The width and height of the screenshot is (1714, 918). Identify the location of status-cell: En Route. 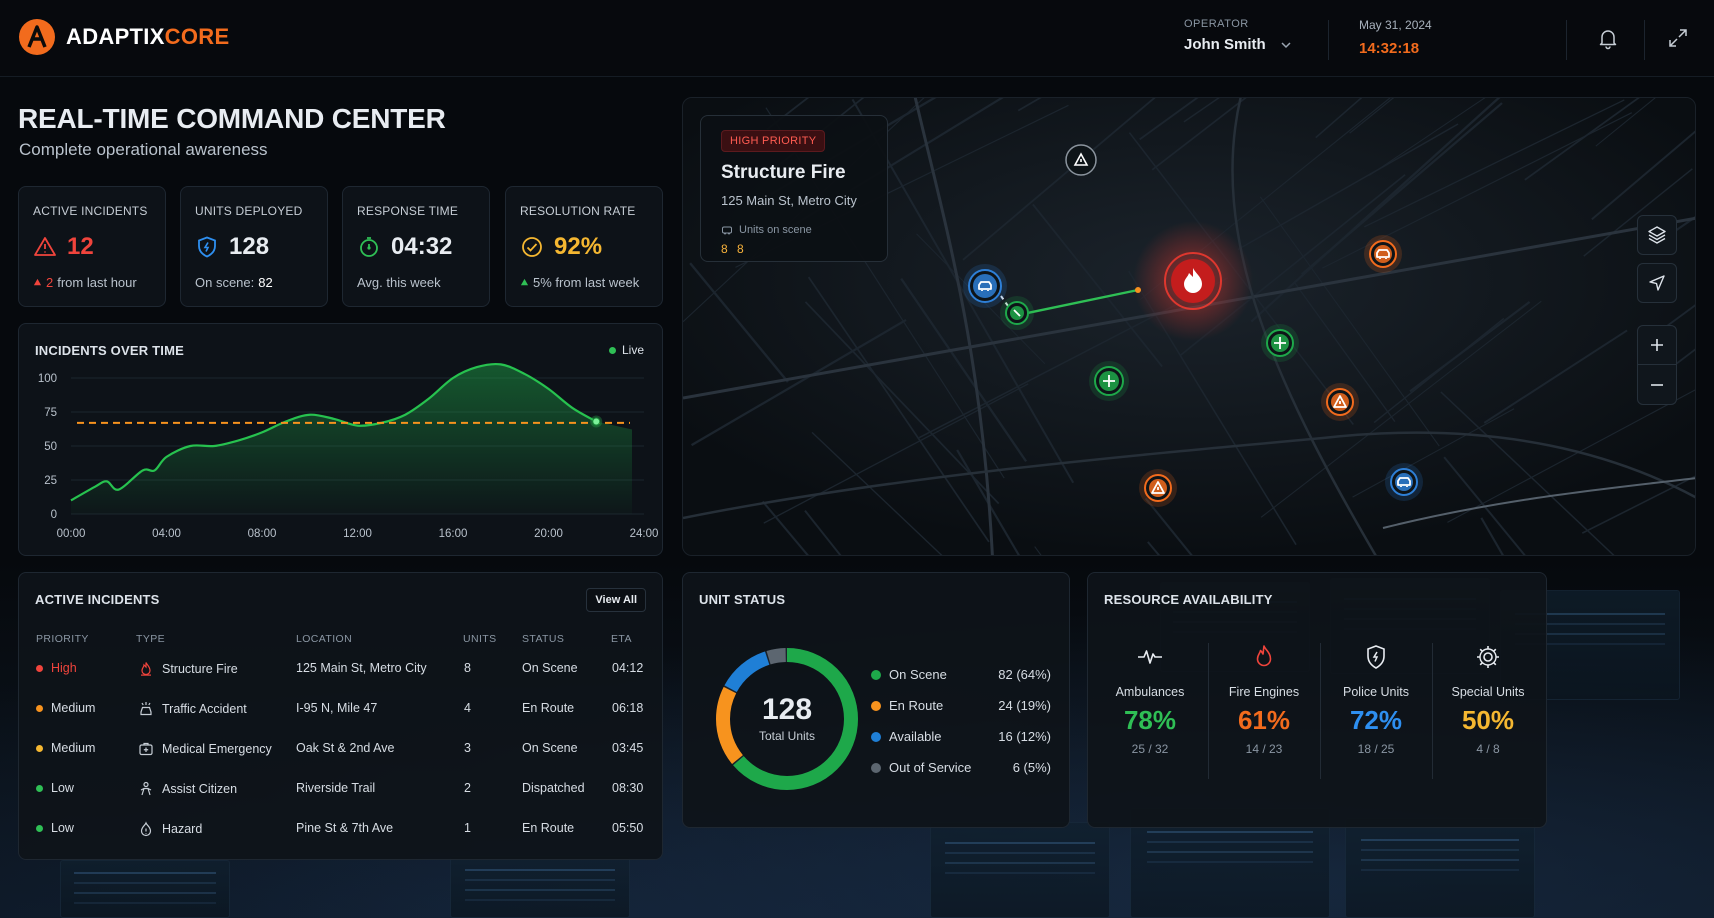
(548, 708).